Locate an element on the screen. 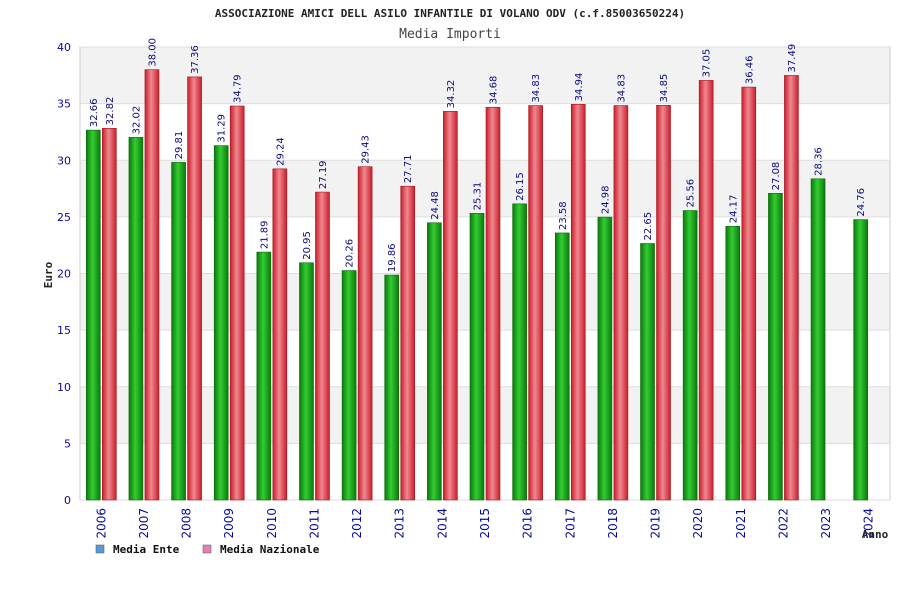 The height and width of the screenshot is (605, 900). bar-media-ente-2014 is located at coordinates (434, 361).